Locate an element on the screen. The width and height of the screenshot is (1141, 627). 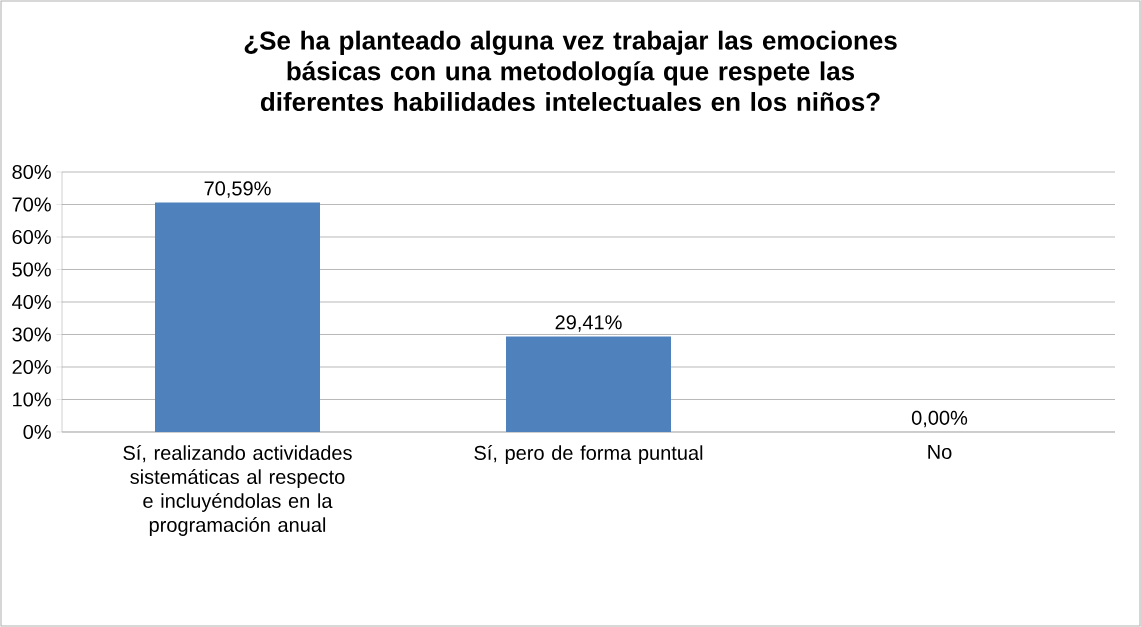
y-tick-label: 60% is located at coordinates (31, 237).